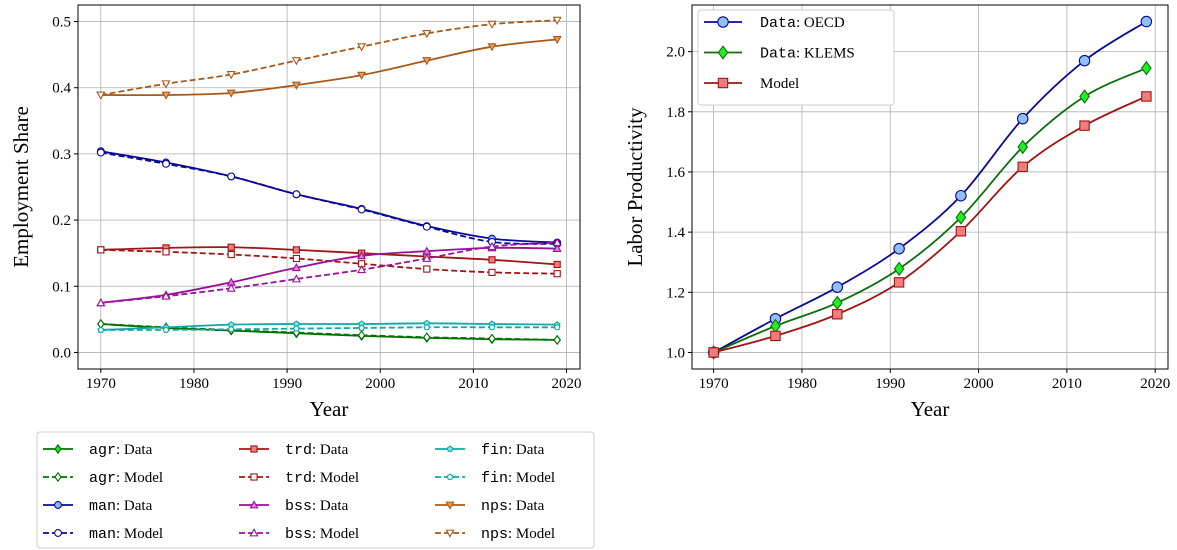 The width and height of the screenshot is (1177, 550). Describe the element at coordinates (675, 233) in the screenshot. I see `y-tick-label: 1.4` at that location.